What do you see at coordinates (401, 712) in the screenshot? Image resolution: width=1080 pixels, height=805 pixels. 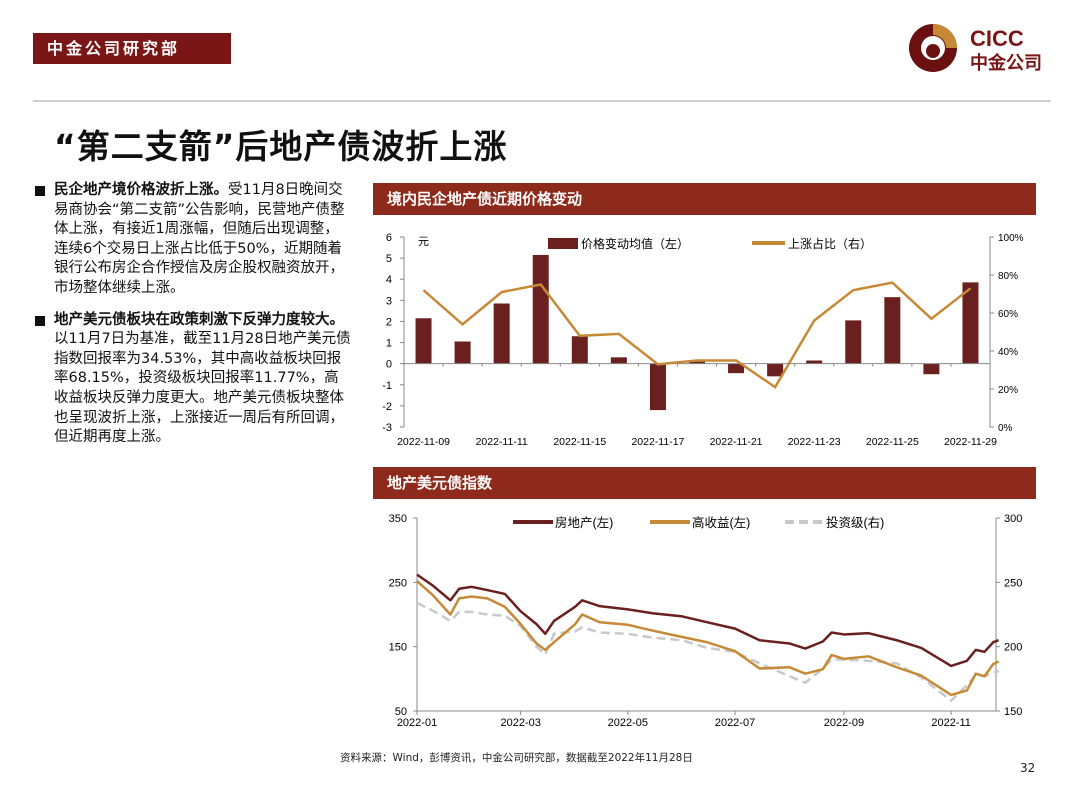 I see `left-tick-label: 50` at bounding box center [401, 712].